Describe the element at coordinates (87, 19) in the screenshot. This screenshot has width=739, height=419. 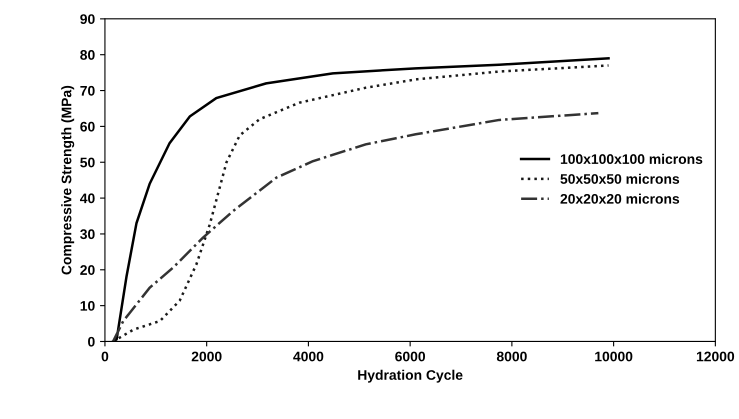
I see `y-tick-label: 90` at that location.